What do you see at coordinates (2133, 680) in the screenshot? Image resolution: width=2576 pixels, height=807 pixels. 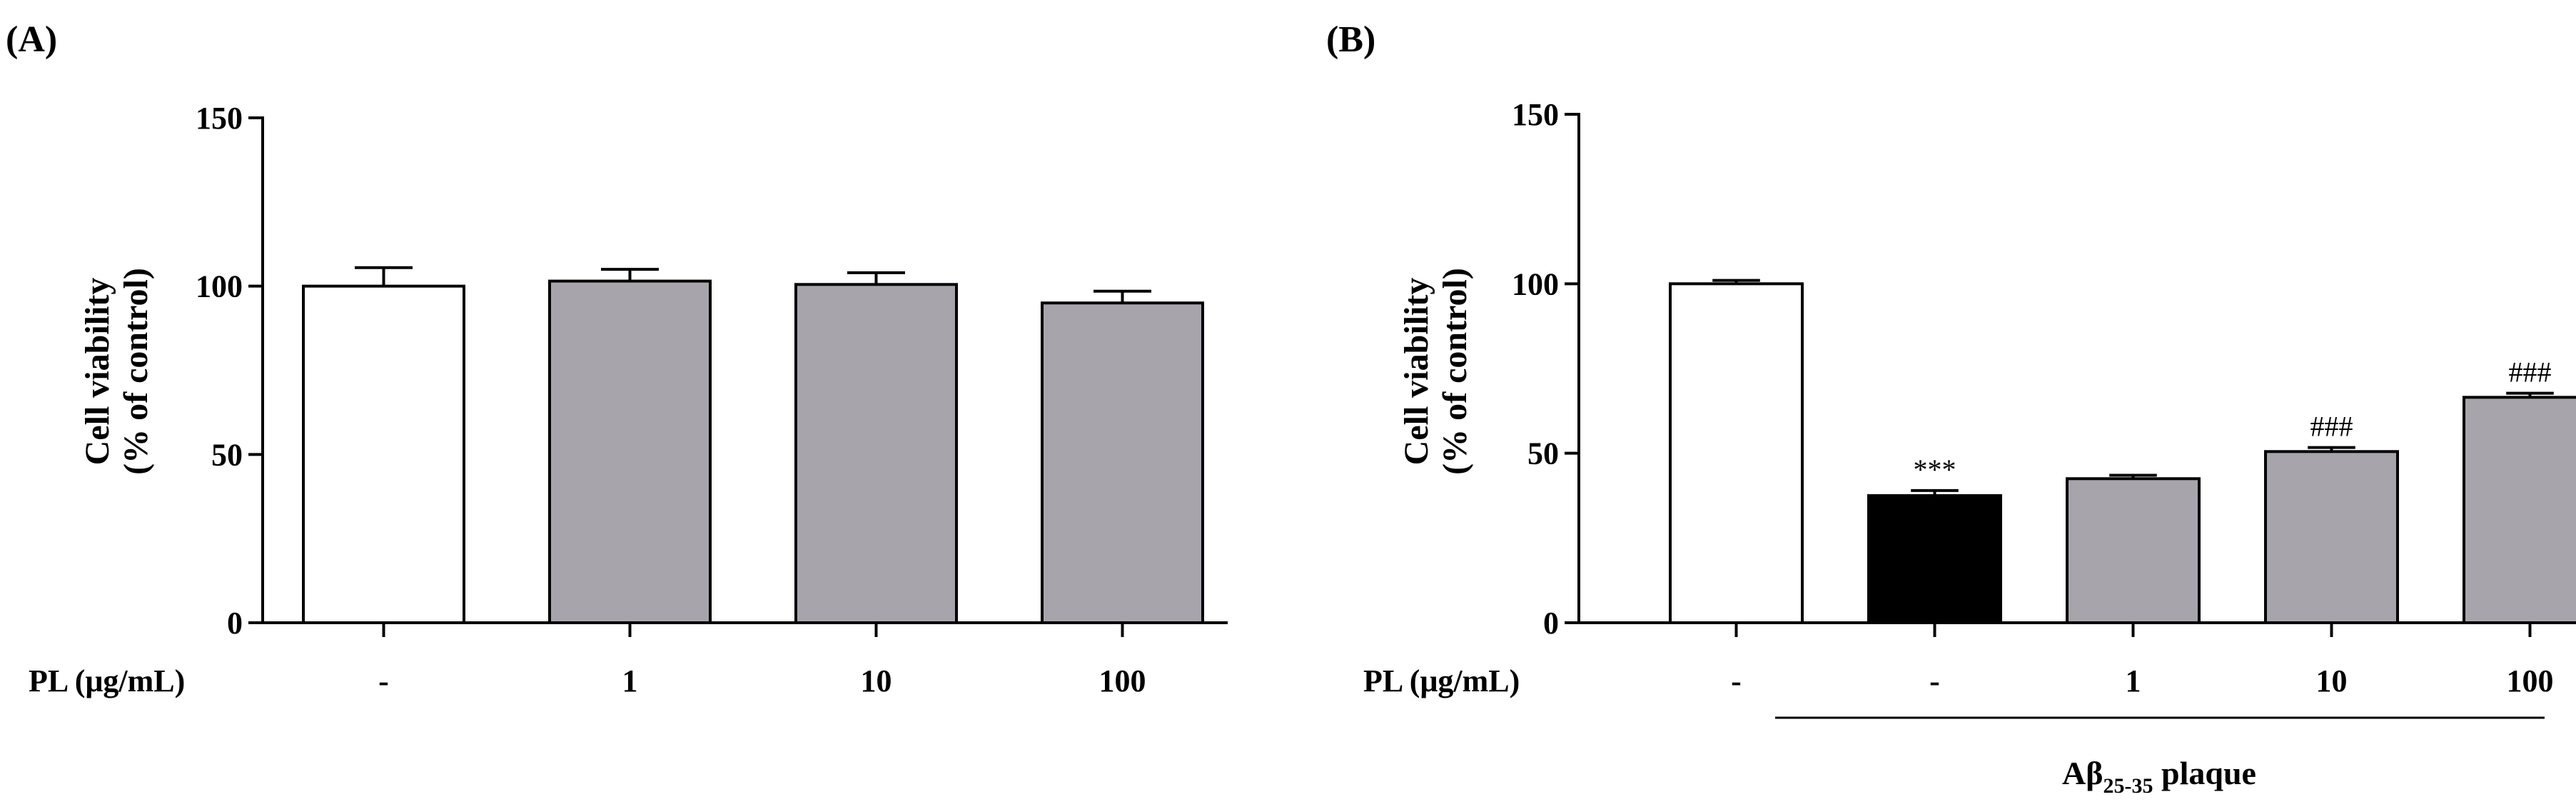 I see `panel-b-category-label: 1` at bounding box center [2133, 680].